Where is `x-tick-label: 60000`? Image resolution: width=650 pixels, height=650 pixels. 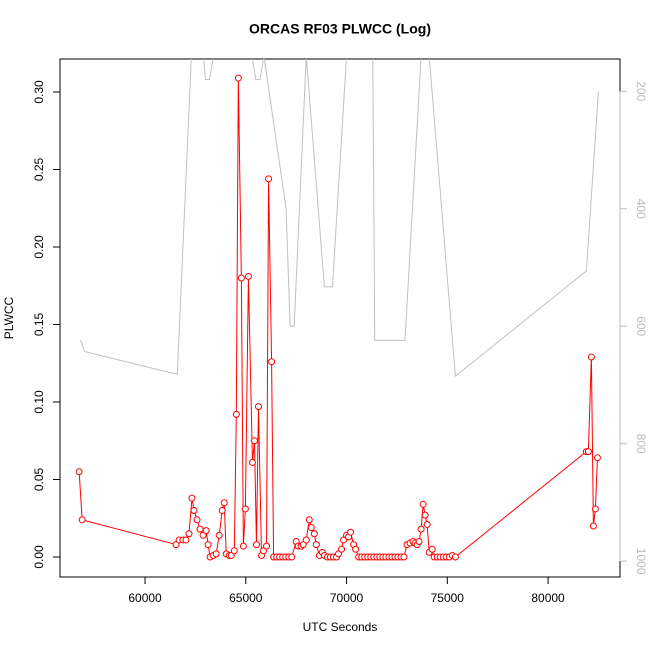
x-tick-label: 60000 is located at coordinates (145, 598).